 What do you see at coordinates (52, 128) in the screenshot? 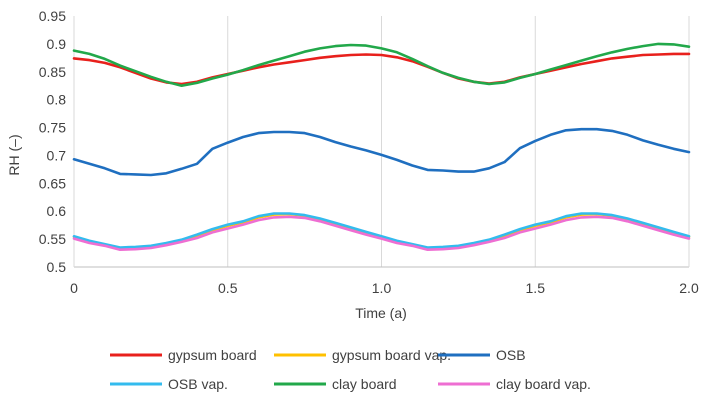
I see `y-tick-label: 0.75` at bounding box center [52, 128].